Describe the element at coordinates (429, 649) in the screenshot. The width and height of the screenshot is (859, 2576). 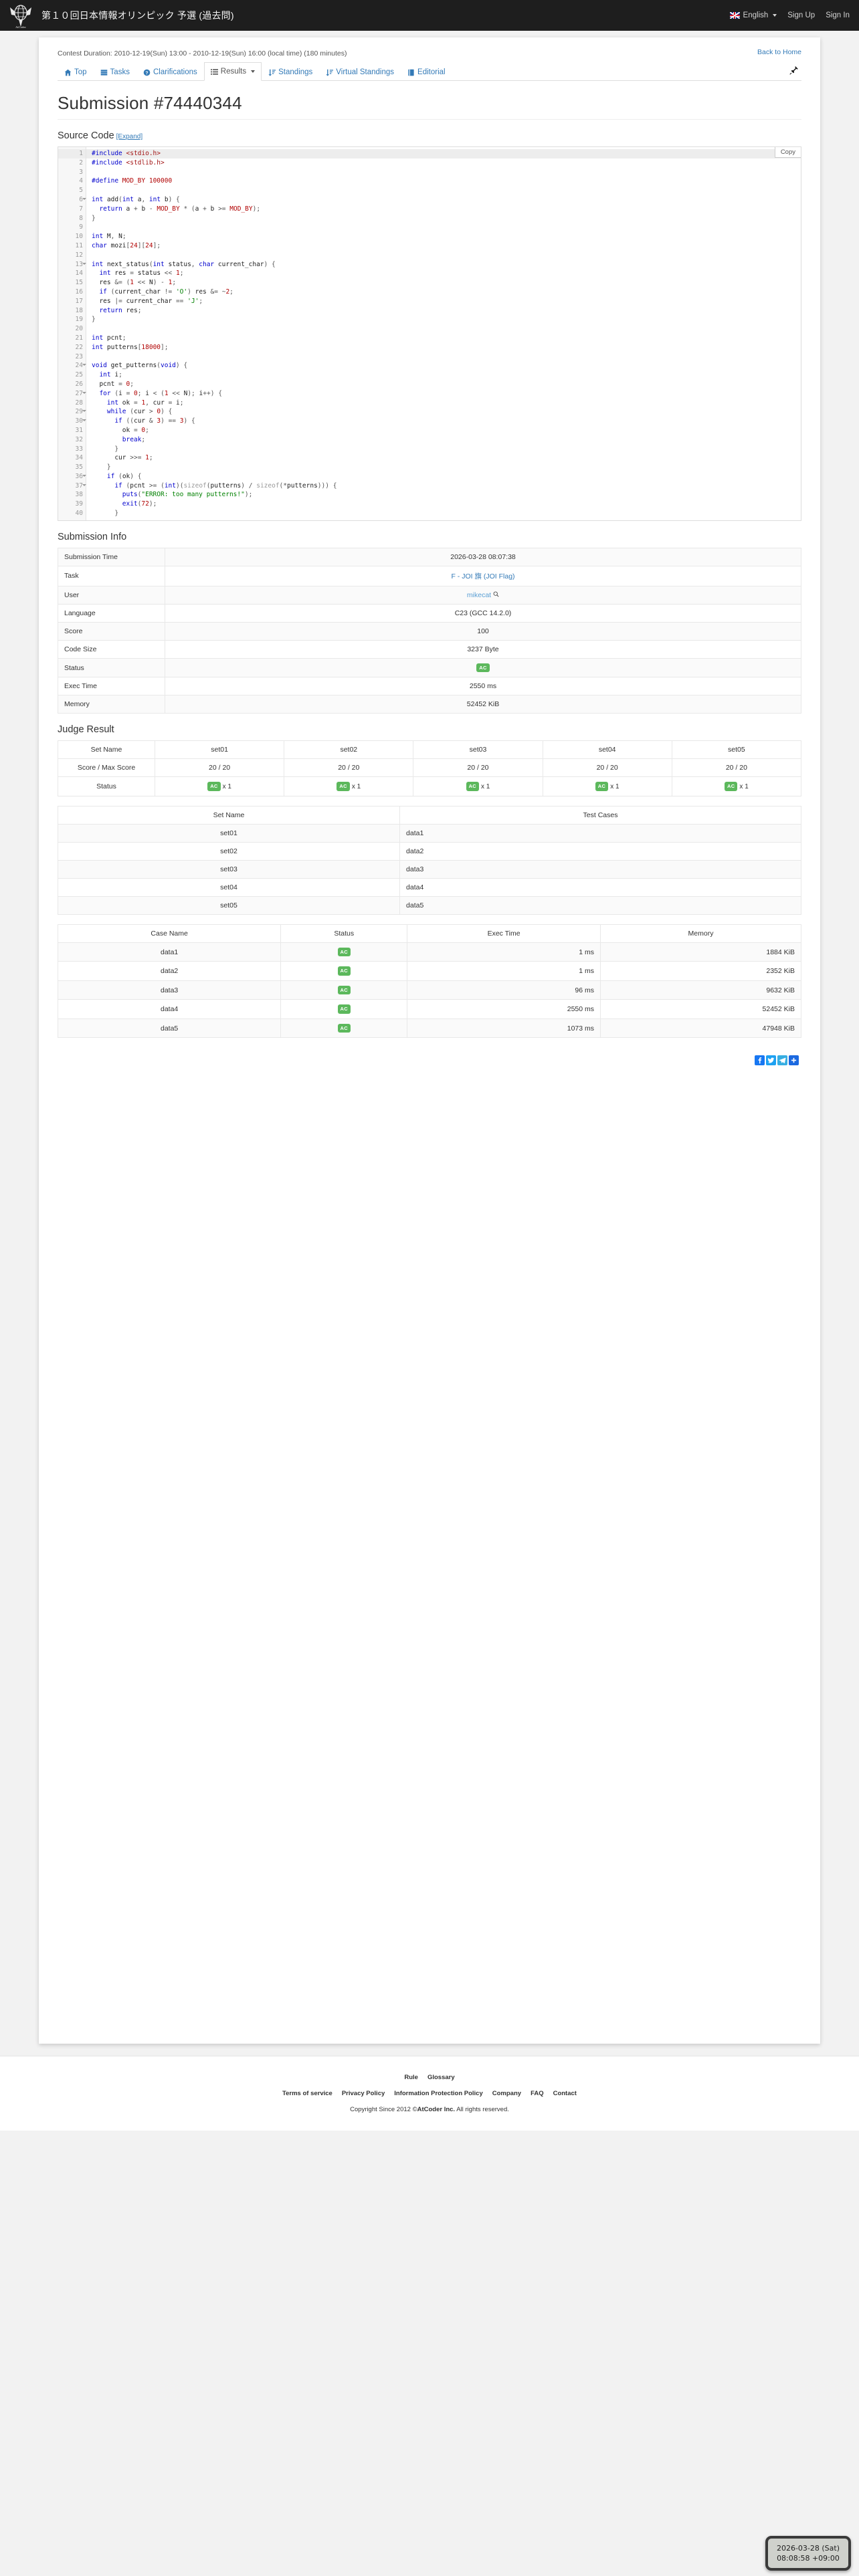
I see `table-row: Code Size 3237 Byte` at that location.